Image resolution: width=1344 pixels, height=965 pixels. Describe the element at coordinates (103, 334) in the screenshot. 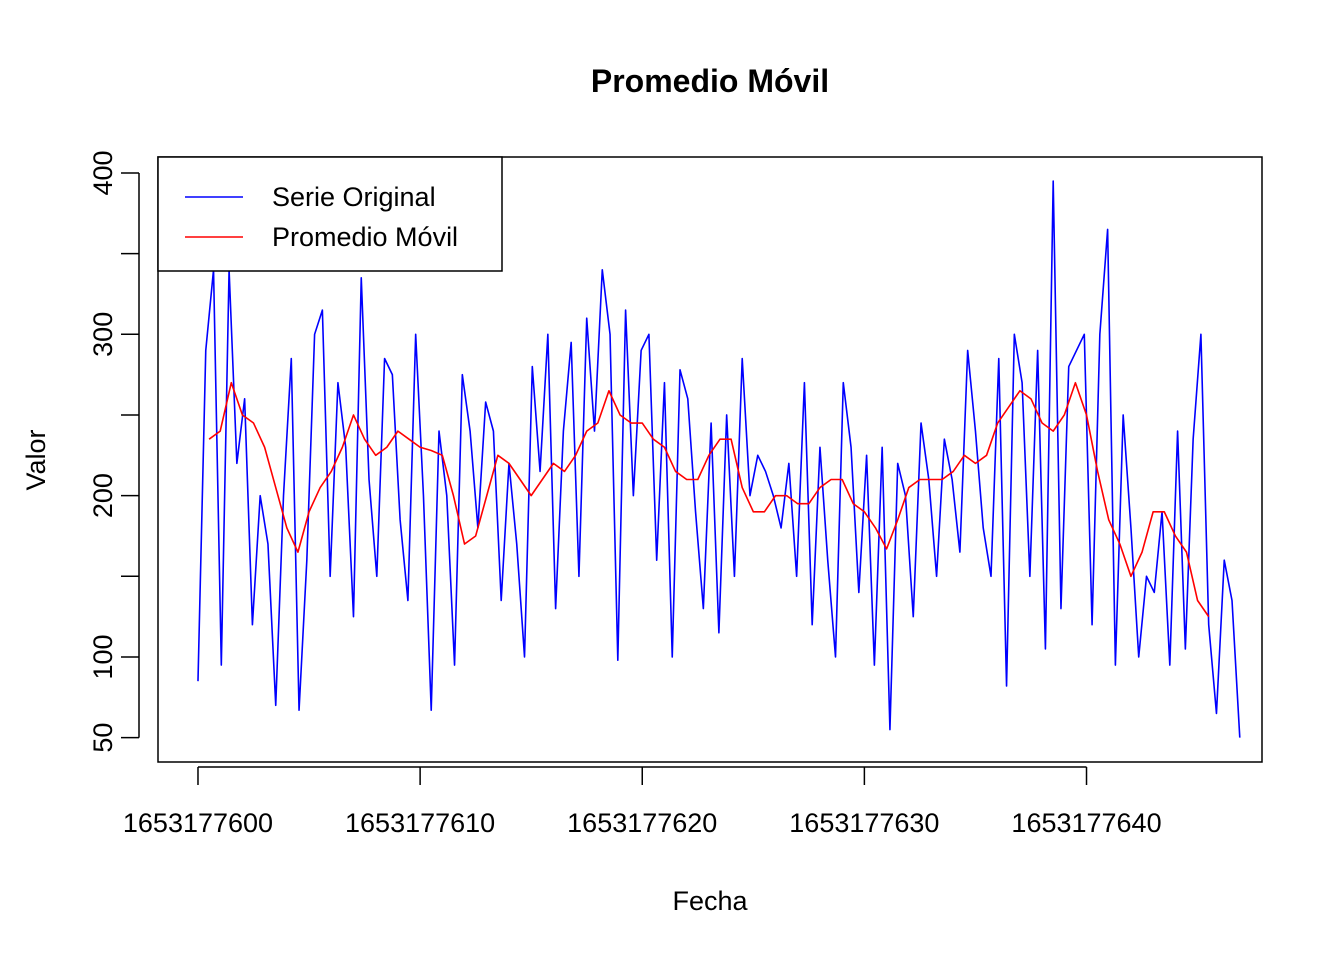

I see `y-tick-label: 300` at that location.